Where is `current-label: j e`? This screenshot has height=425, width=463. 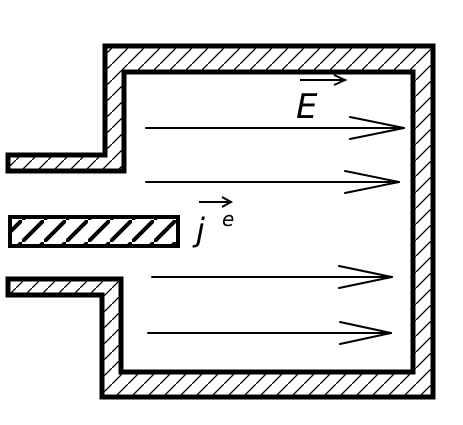 current-label: j e is located at coordinates (213, 222).